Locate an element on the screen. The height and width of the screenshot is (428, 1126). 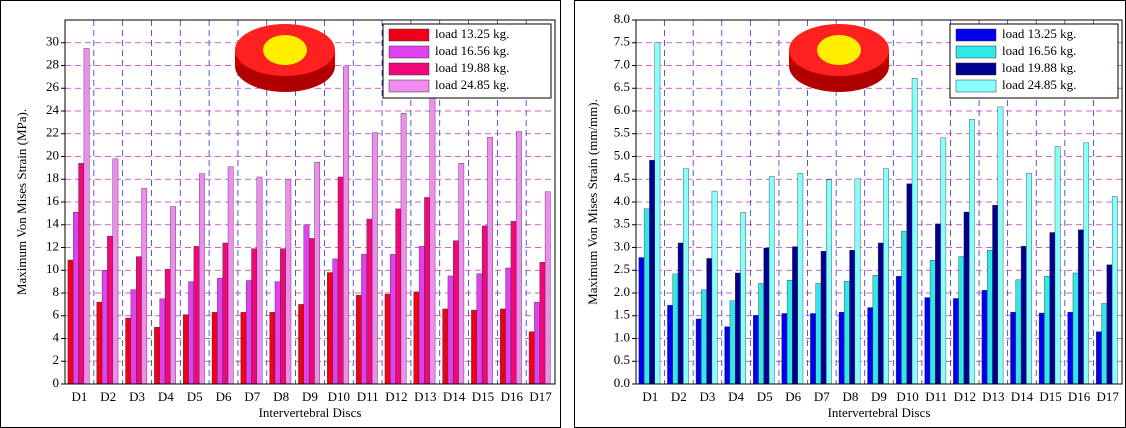
y-tick-label: 2 is located at coordinates (56, 359).